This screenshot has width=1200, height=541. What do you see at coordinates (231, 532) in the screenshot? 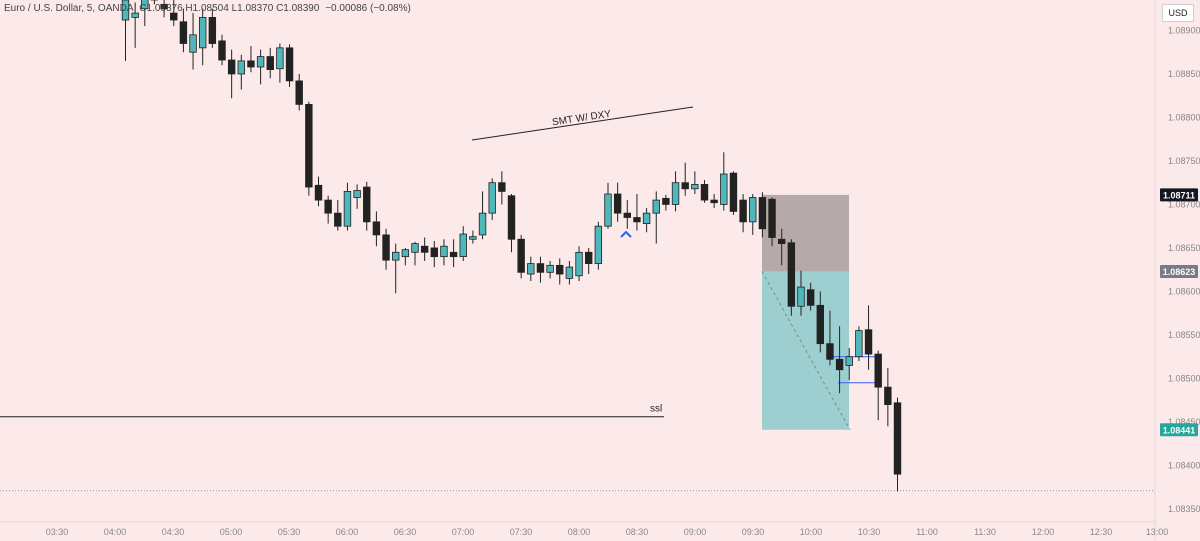
I see `time-tick-label: 05:00` at bounding box center [231, 532].